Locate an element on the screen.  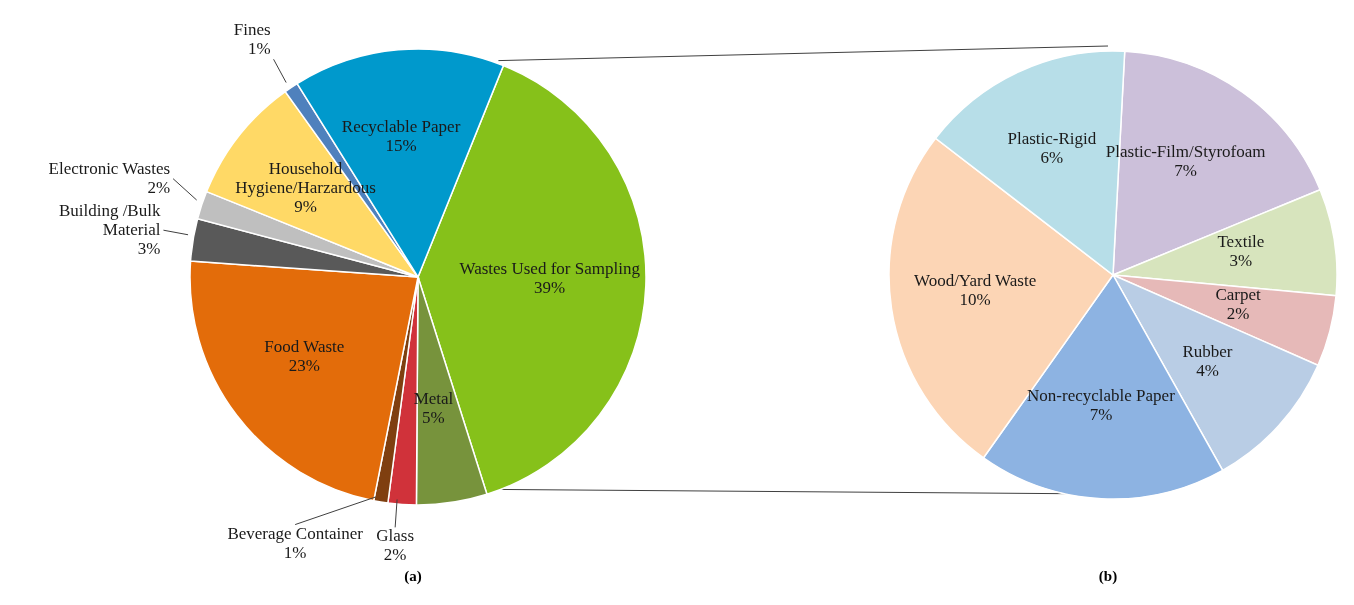
slice-label: Plastic-Rigid is located at coordinates (1052, 139).